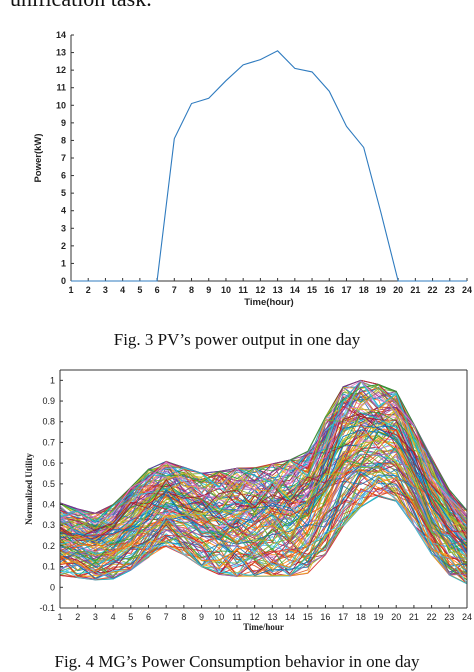  What do you see at coordinates (63, 228) in the screenshot?
I see `y-tick-label: 3` at bounding box center [63, 228].